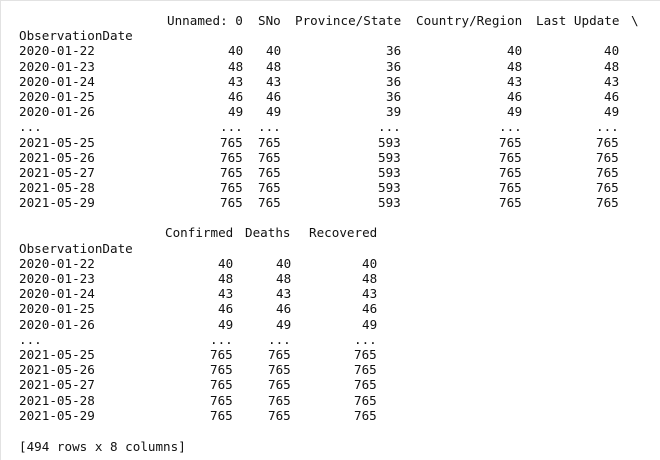  I want to click on column-header: Last Update, so click(578, 20).